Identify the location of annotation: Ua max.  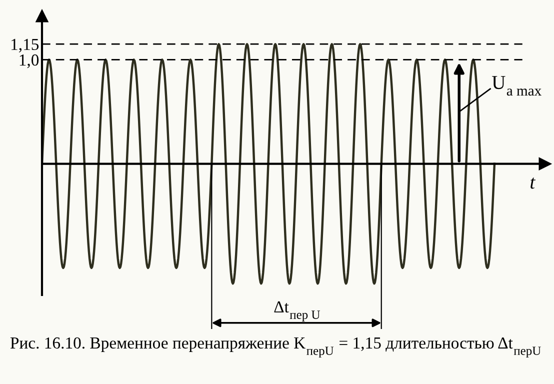
(517, 86).